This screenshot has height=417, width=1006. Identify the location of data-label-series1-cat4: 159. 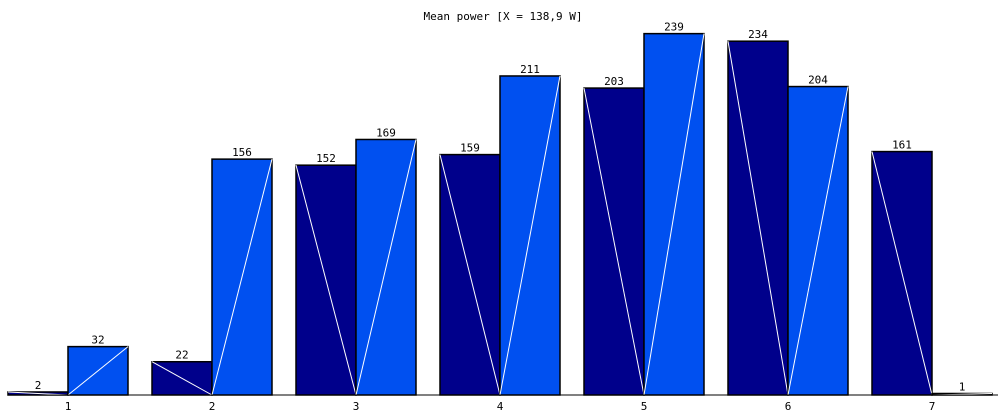
(470, 148).